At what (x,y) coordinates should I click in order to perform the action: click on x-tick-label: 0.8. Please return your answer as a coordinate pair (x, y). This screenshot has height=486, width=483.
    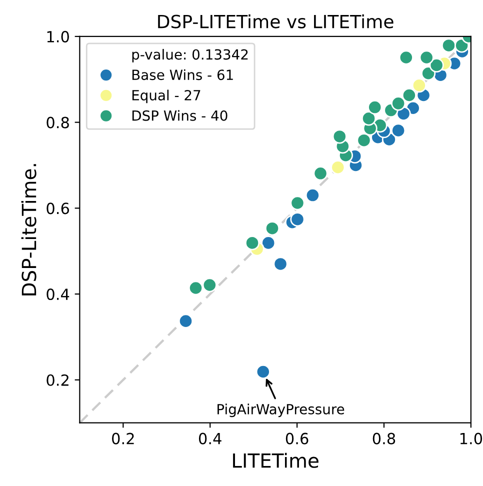
    Looking at the image, I should click on (384, 438).